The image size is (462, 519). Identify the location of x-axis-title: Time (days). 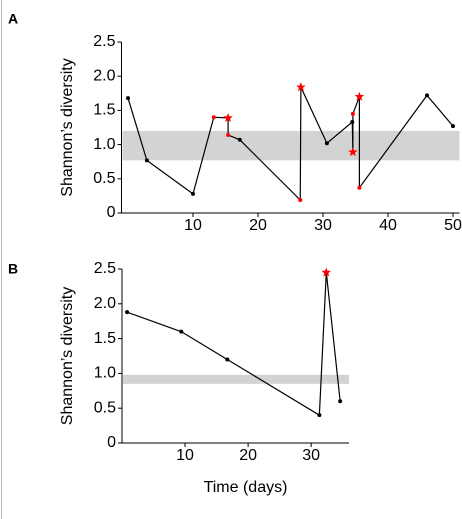
(246, 487).